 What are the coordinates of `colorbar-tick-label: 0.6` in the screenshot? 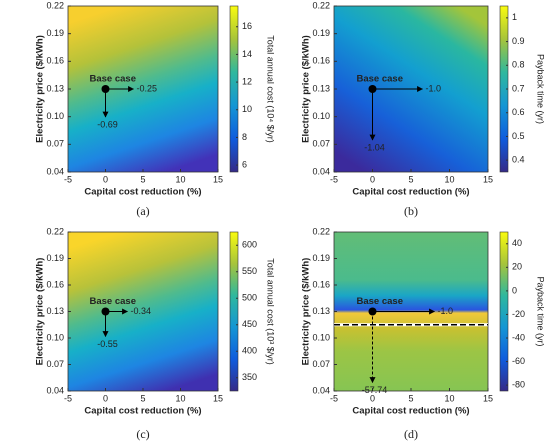 It's located at (518, 112).